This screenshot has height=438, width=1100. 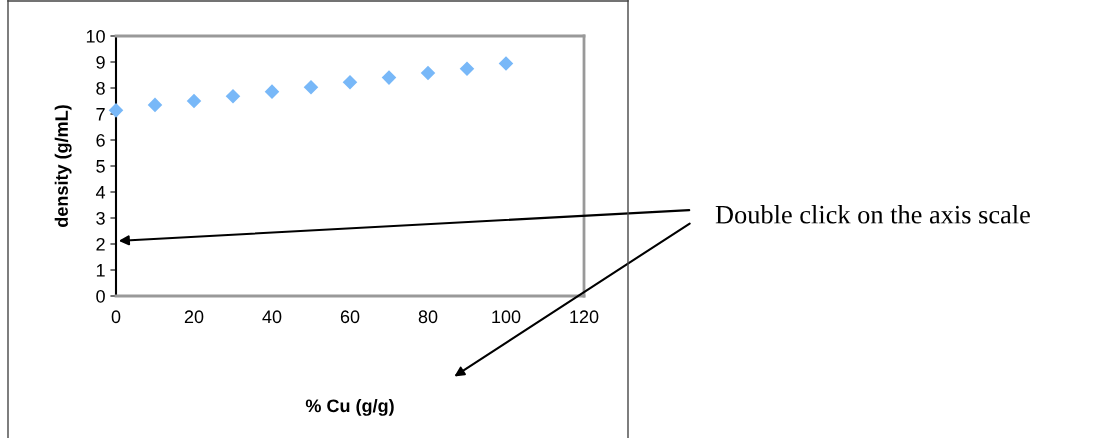 What do you see at coordinates (95, 36) in the screenshot?
I see `y-tick-label: 10` at bounding box center [95, 36].